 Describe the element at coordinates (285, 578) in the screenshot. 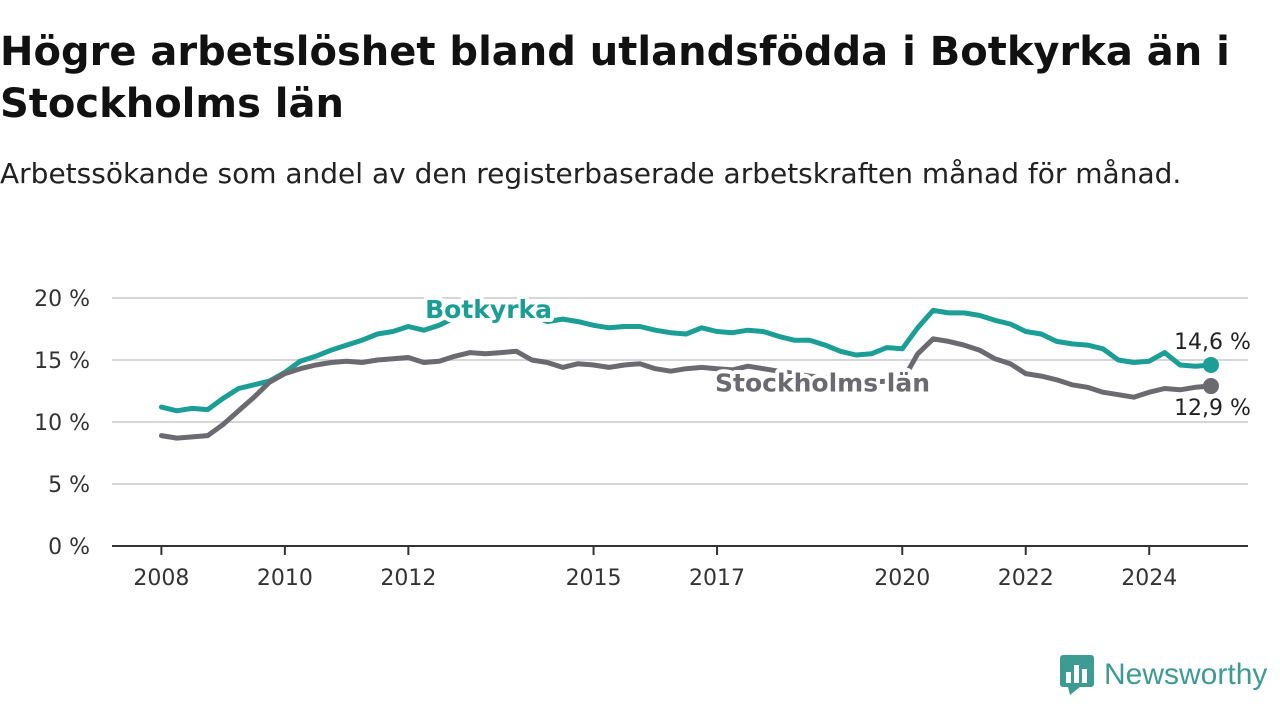

I see `x-tick-label: 2010` at that location.